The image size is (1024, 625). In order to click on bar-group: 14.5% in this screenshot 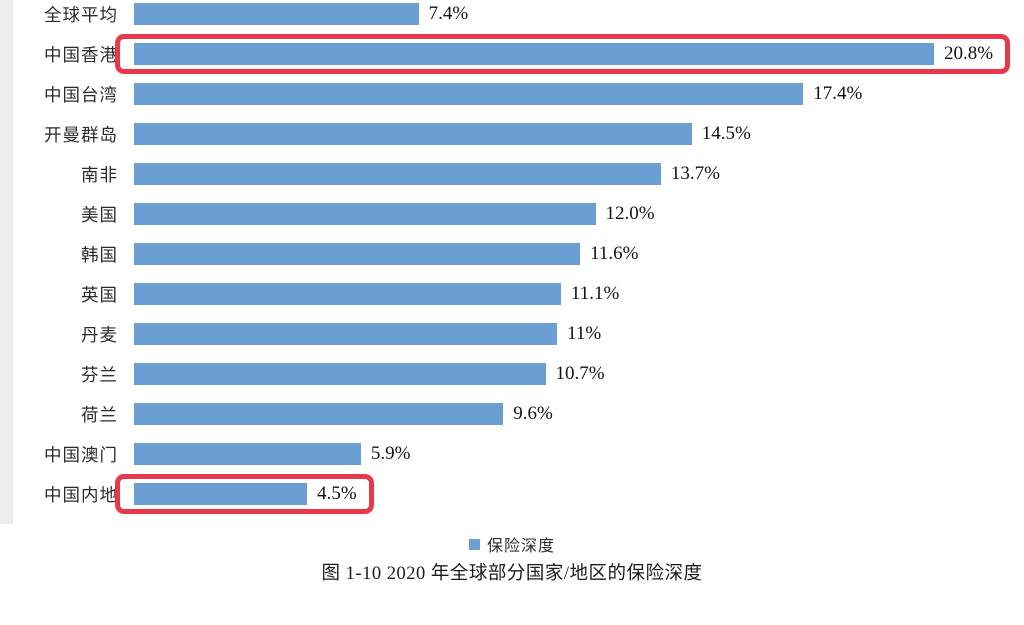, I will do `click(442, 134)`.